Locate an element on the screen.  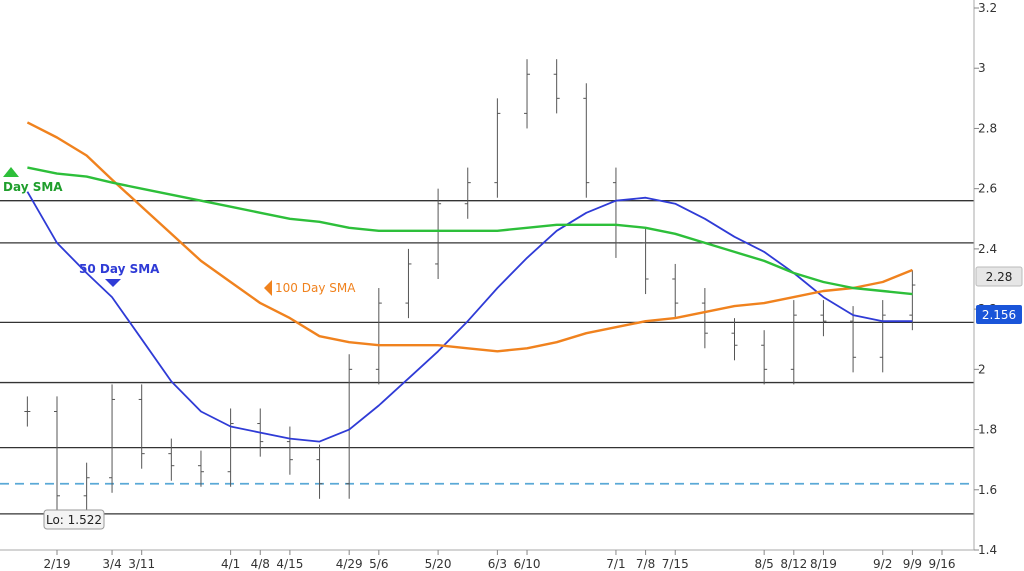
x-tick-label: 4/8 is located at coordinates (260, 564).